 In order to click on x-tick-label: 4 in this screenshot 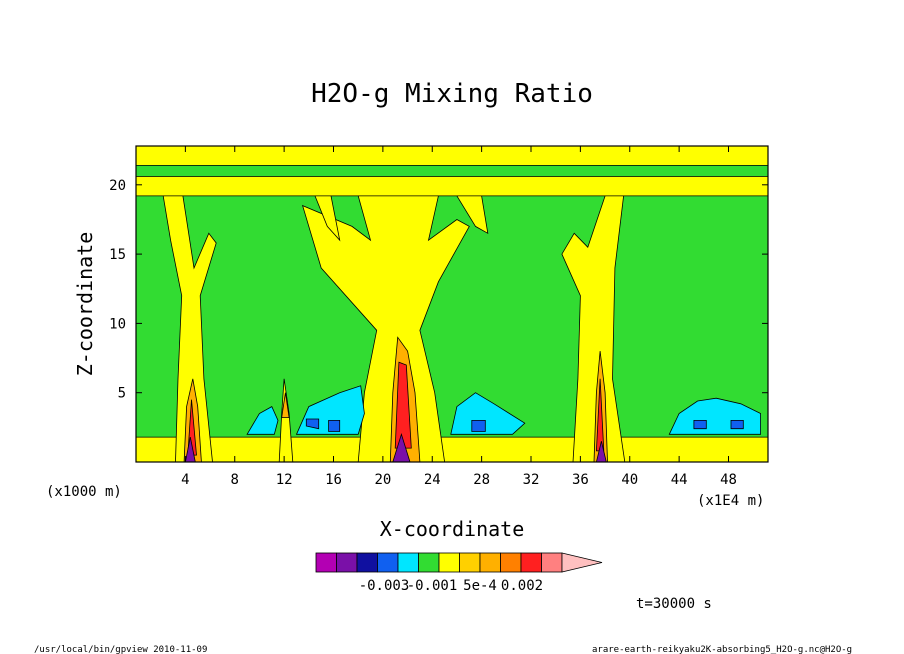, I will do `click(185, 480)`.